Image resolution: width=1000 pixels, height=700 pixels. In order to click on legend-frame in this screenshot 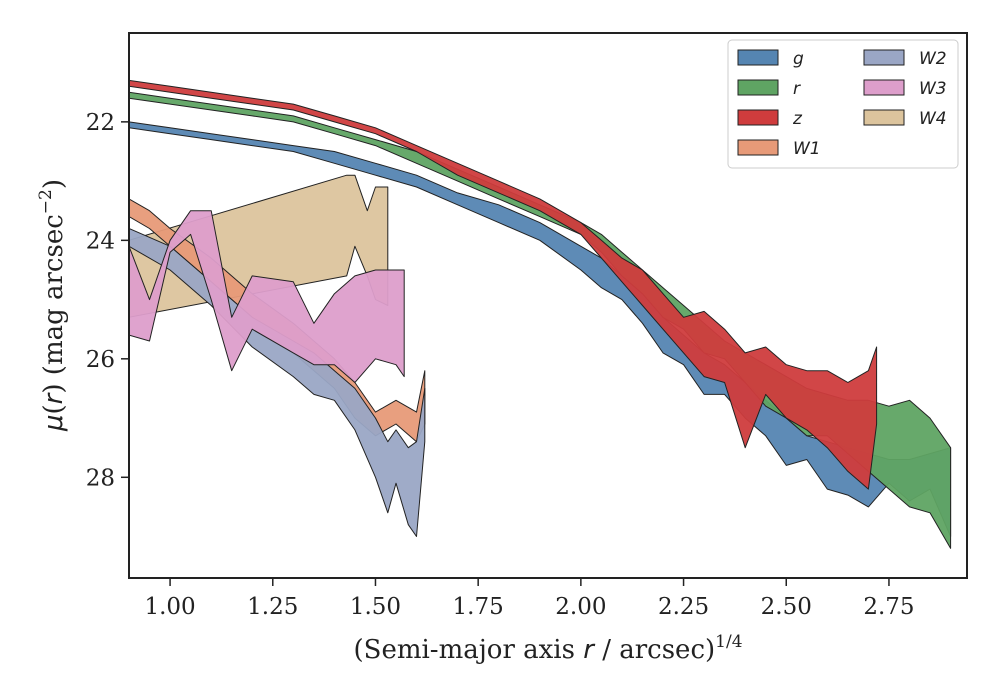, I will do `click(843, 104)`.